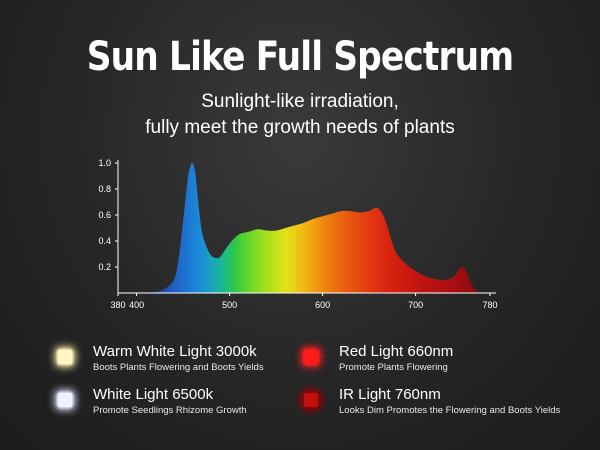 Image resolution: width=600 pixels, height=450 pixels. I want to click on y-tick-label: 0.6, so click(104, 215).